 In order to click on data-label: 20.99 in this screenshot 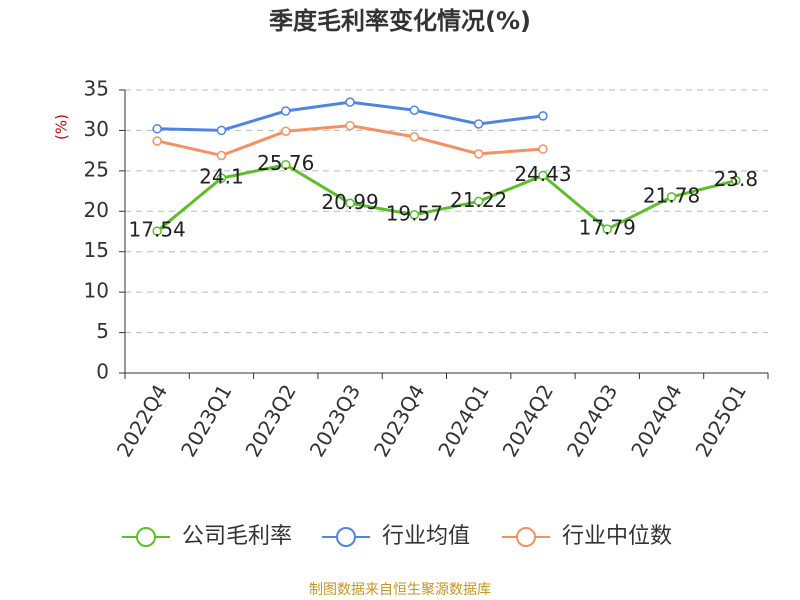, I will do `click(349, 202)`.